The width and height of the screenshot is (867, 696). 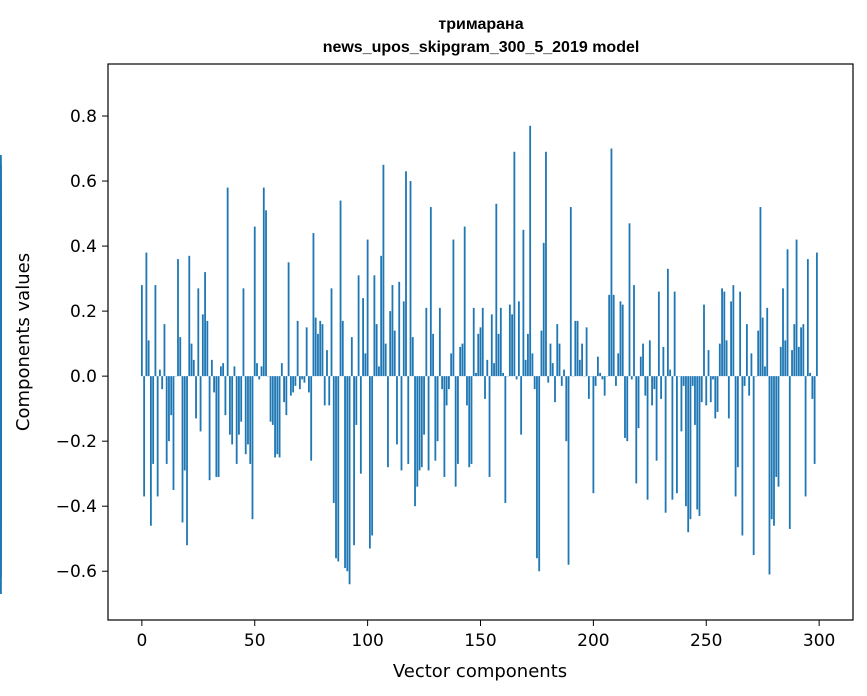 What do you see at coordinates (367, 641) in the screenshot?
I see `x-tick-label: 100` at bounding box center [367, 641].